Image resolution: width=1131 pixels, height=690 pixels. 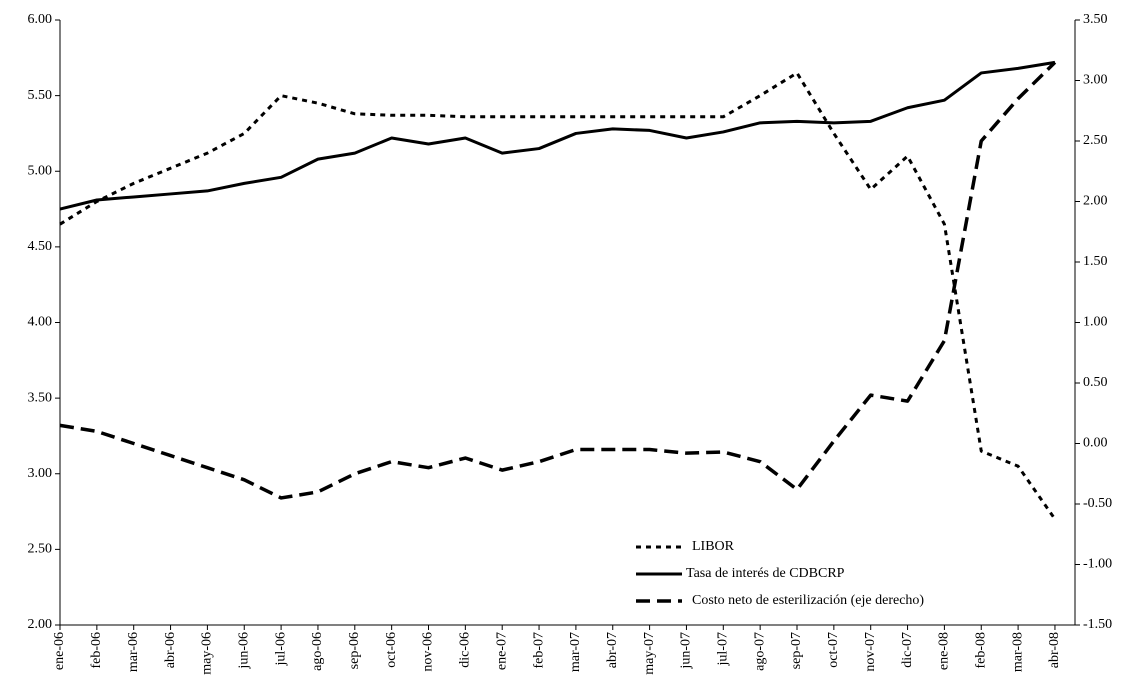 I want to click on y-tick-label: 3.50, so click(x=40, y=397).